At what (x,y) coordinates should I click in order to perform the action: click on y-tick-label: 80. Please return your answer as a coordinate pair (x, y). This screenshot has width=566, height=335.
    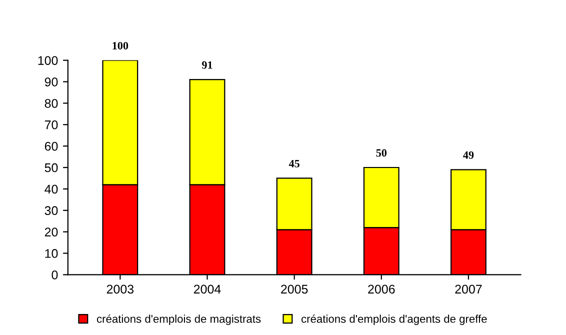
    Looking at the image, I should click on (51, 103).